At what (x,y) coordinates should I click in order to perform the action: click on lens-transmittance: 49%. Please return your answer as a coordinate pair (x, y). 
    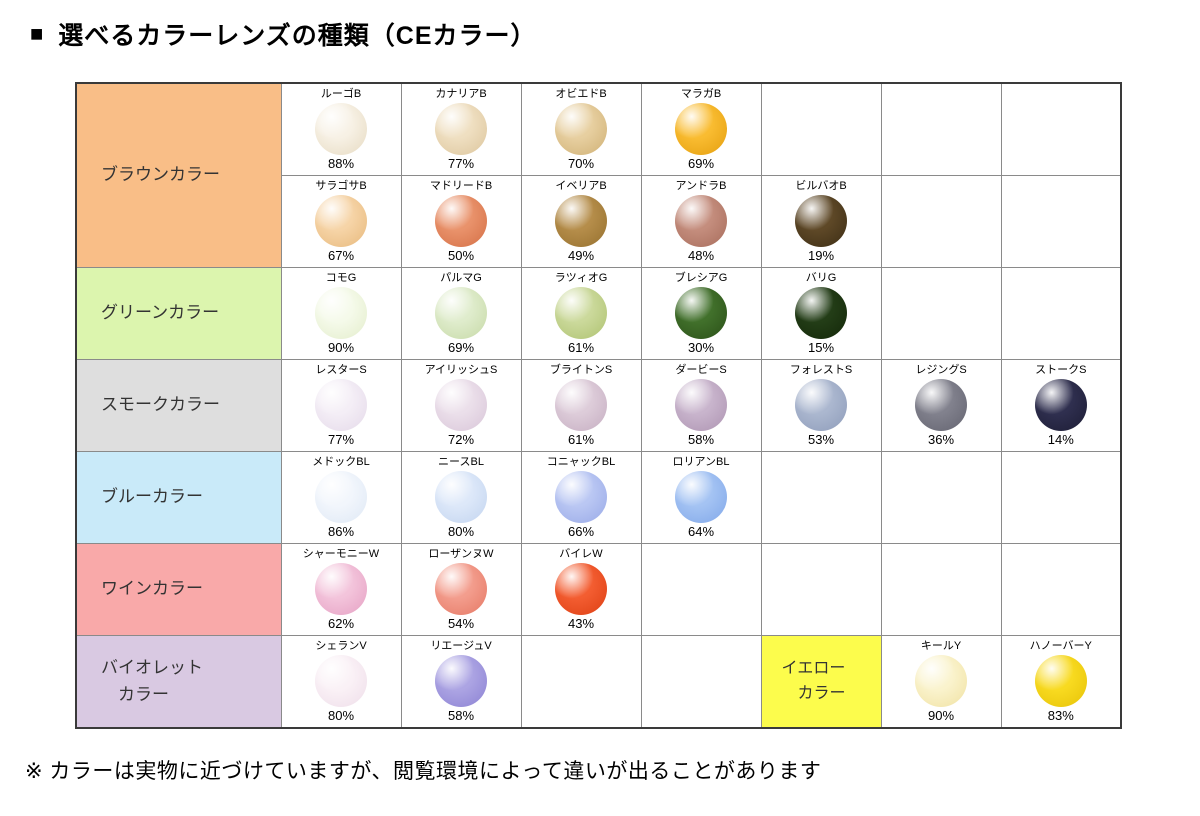
    Looking at the image, I should click on (581, 255).